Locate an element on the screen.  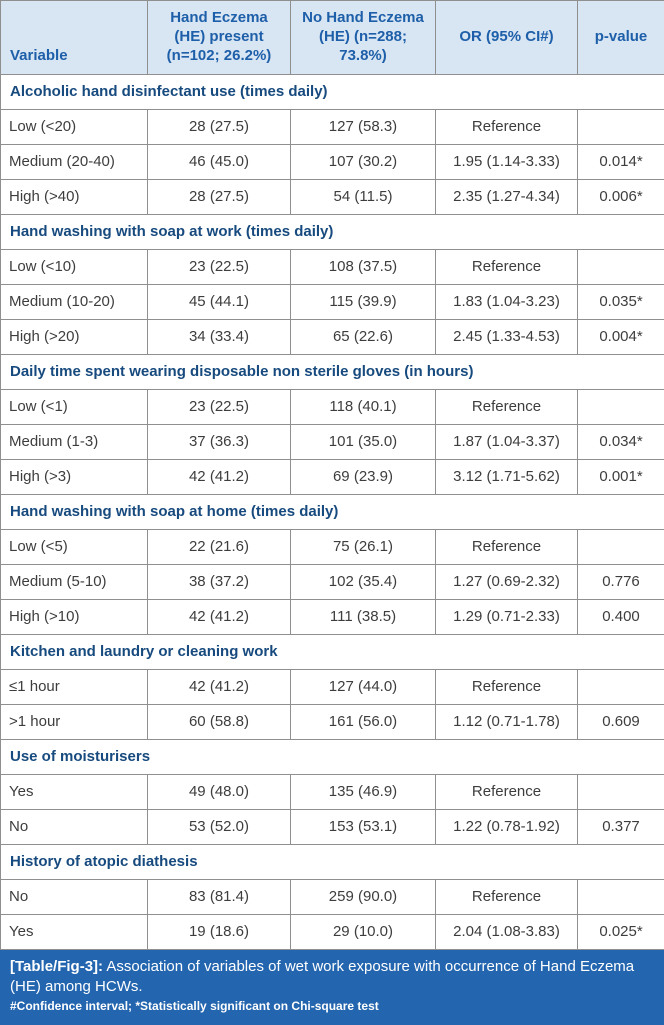
table-row: Low (<5)22 (21.6)75 (26.1)Reference is located at coordinates (332, 547).